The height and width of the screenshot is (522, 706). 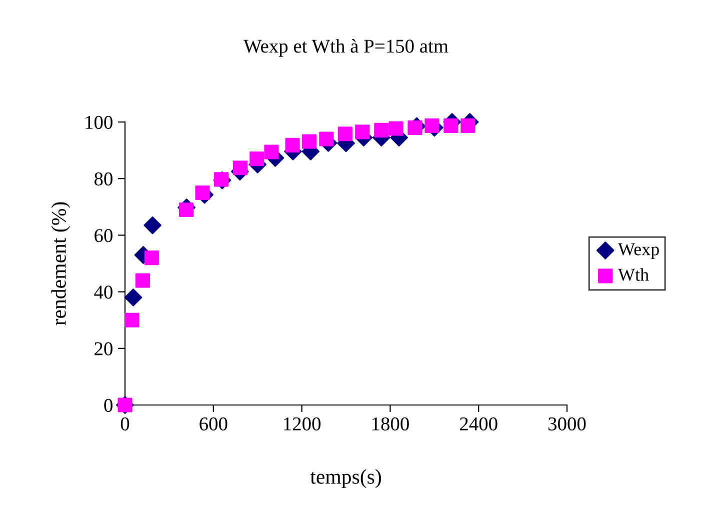 I want to click on chart-title: Wexp et Wth à P=150 atm, so click(x=345, y=48).